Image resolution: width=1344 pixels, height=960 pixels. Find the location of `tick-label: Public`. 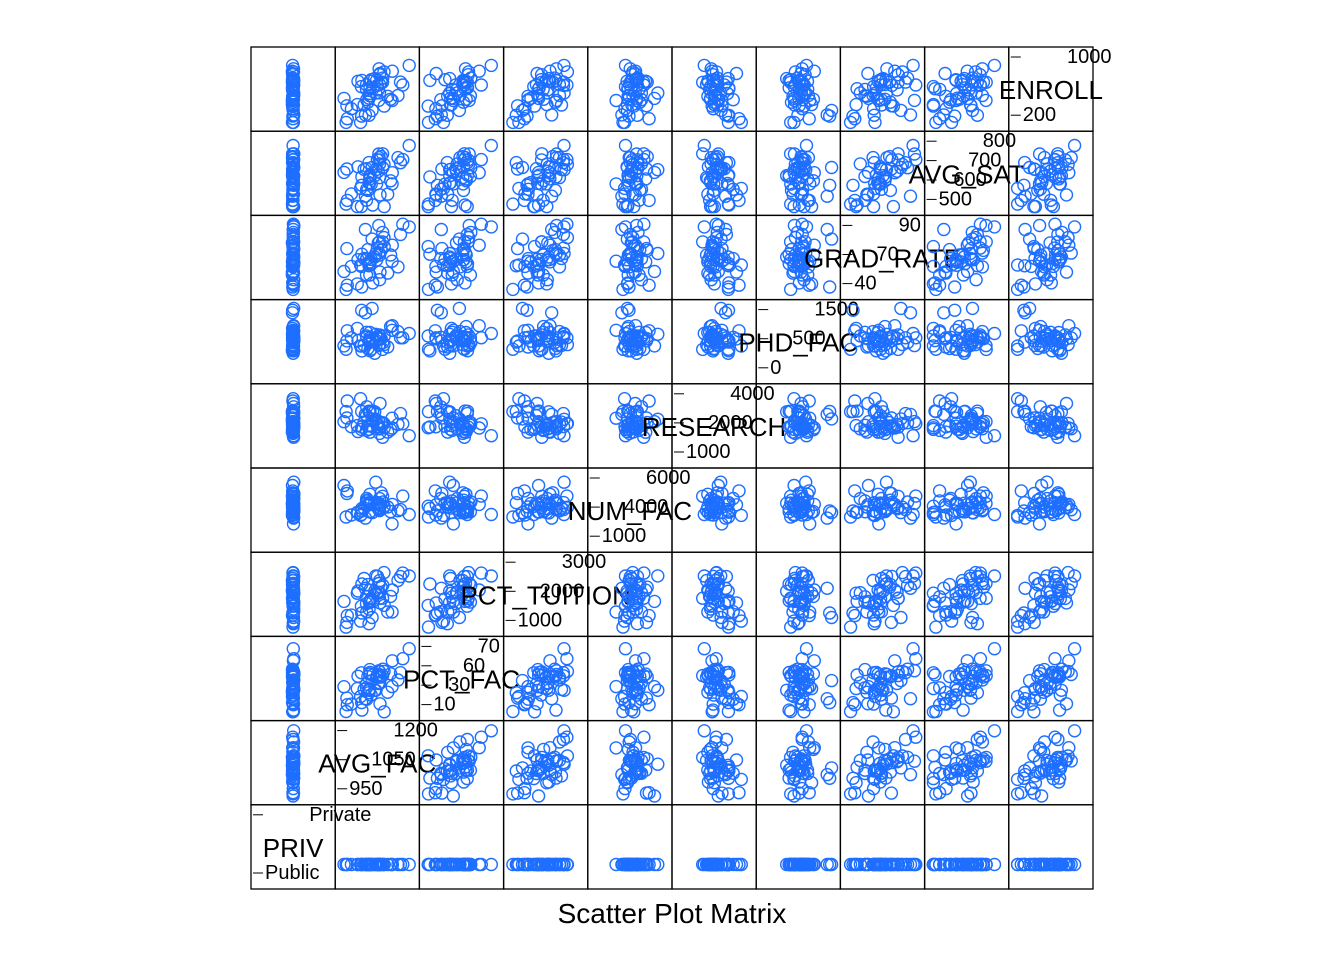

tick-label: Public is located at coordinates (292, 873).